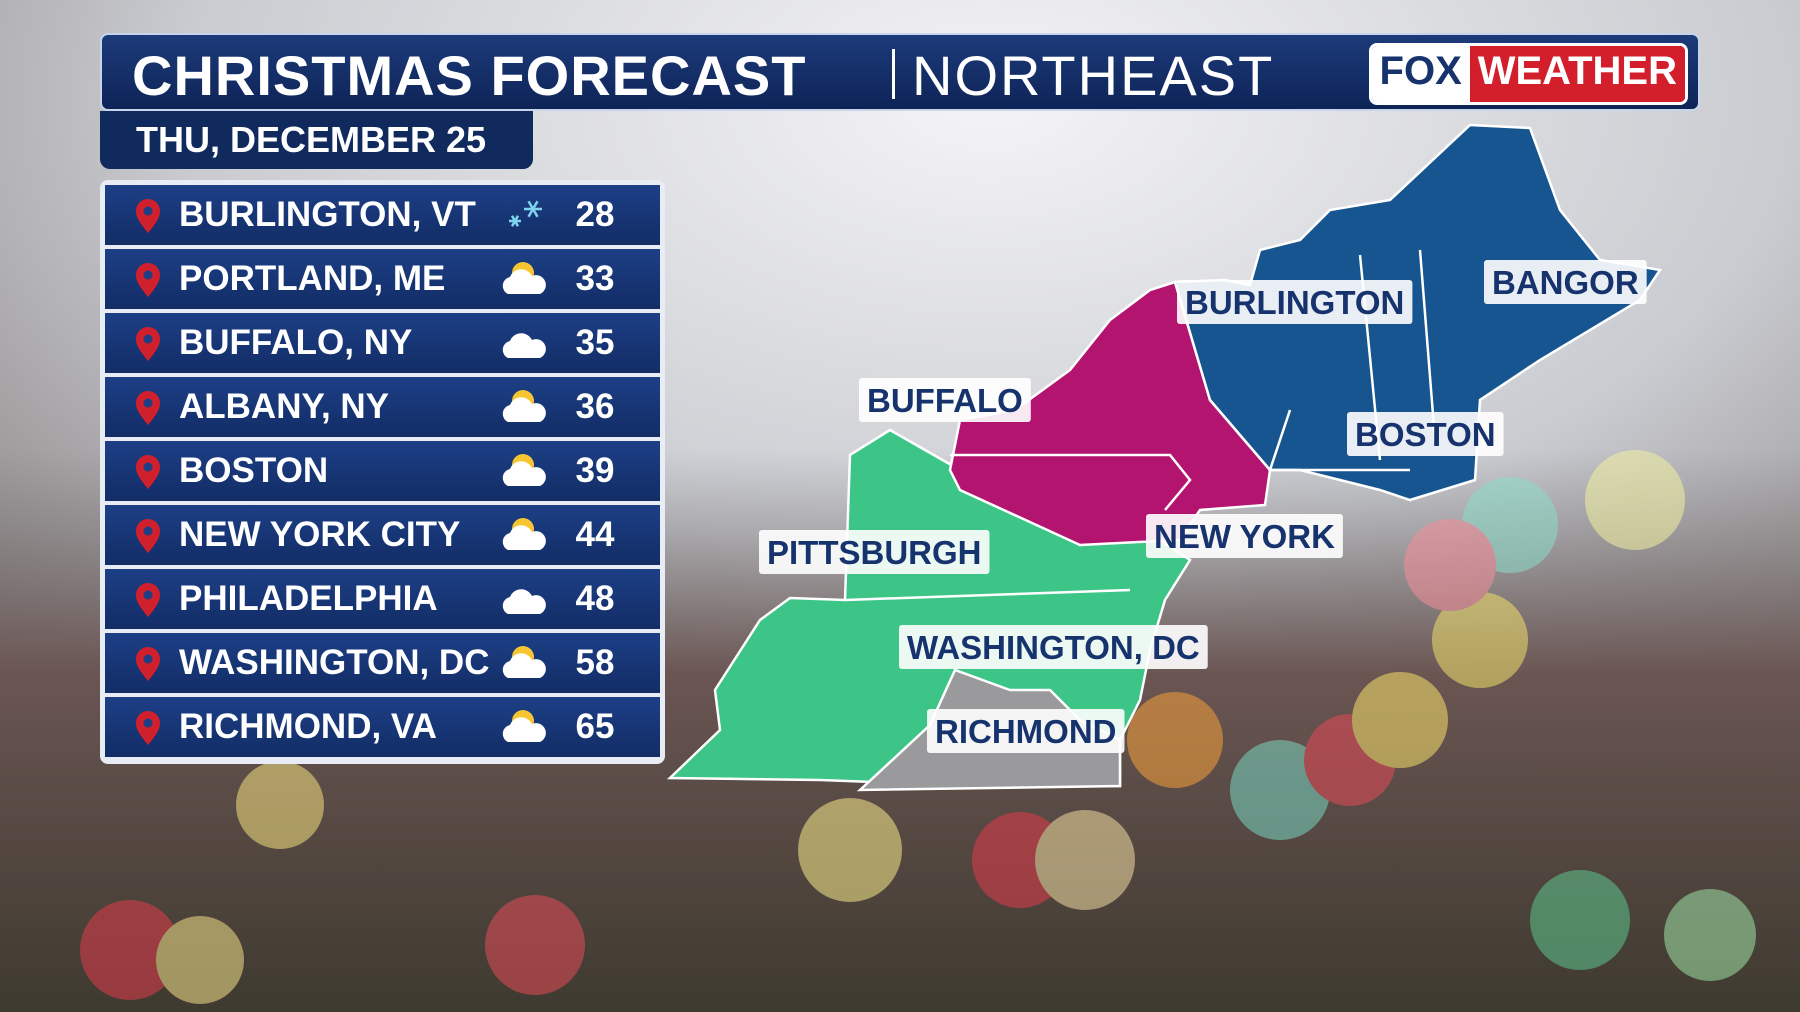 The width and height of the screenshot is (1800, 1012). I want to click on map-label: BOSTON, so click(1425, 434).